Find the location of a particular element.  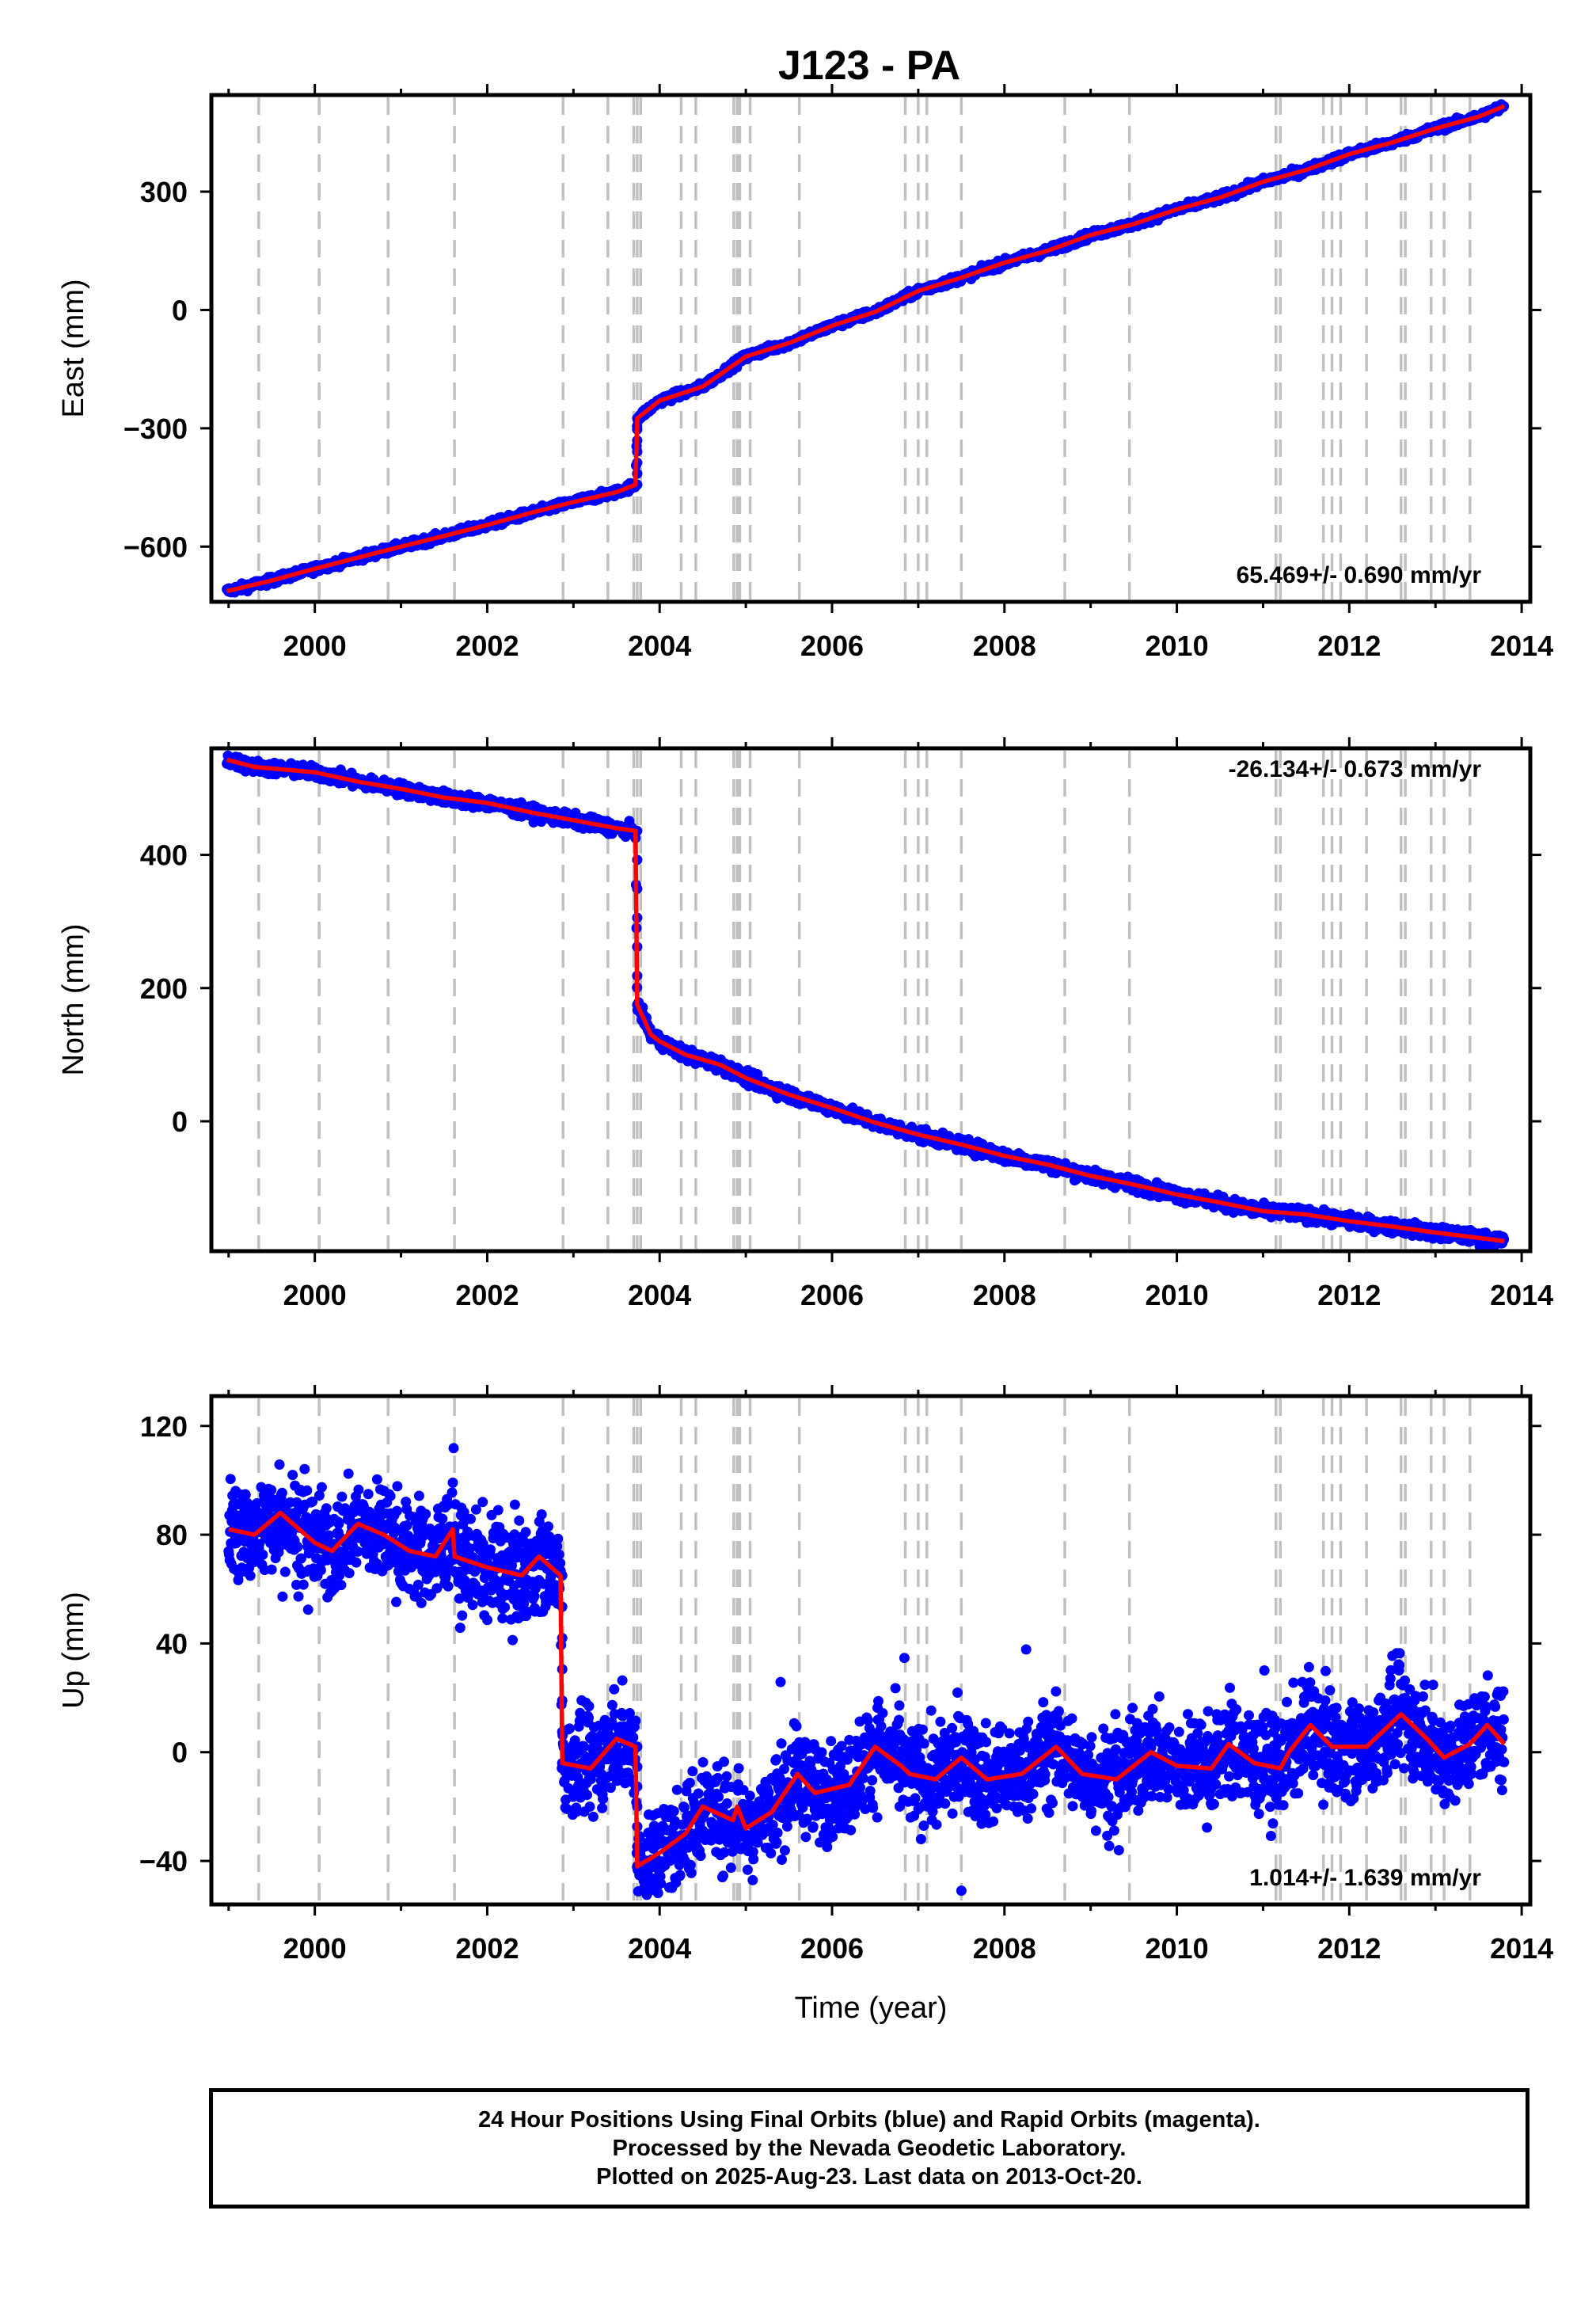

x-tick-label: 2008 is located at coordinates (1004, 646).